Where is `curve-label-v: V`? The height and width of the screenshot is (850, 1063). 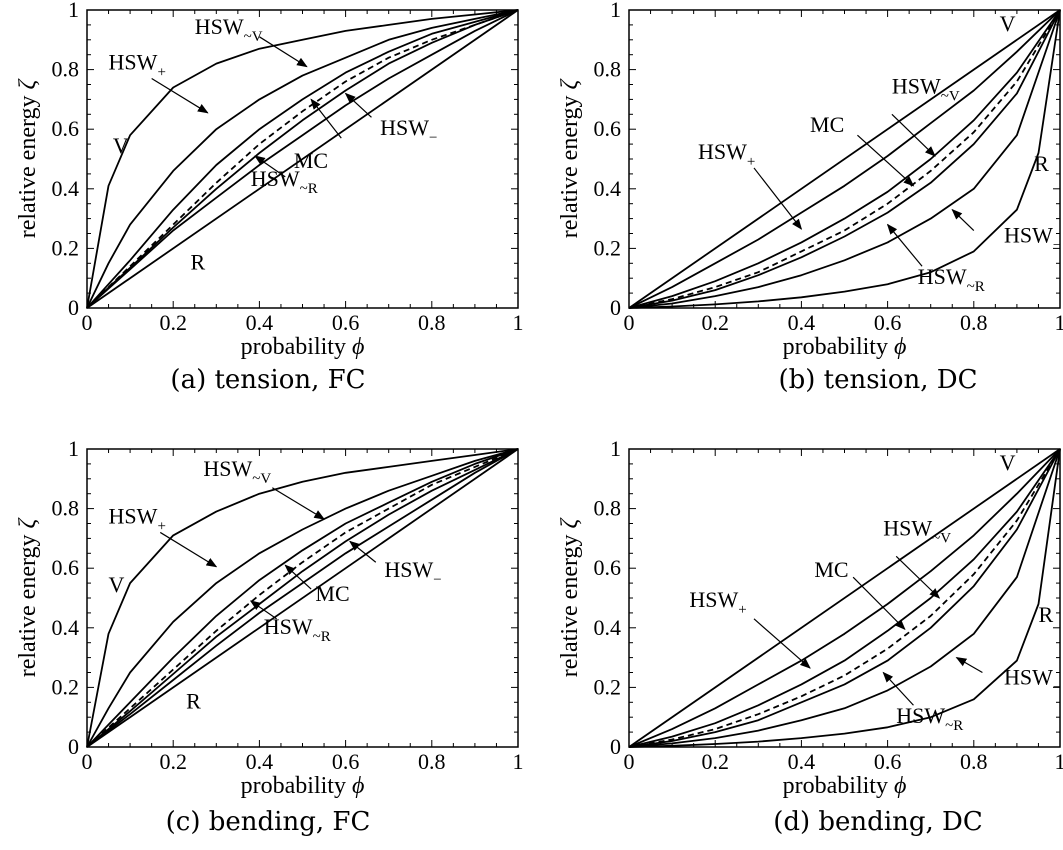 curve-label-v: V is located at coordinates (1008, 462).